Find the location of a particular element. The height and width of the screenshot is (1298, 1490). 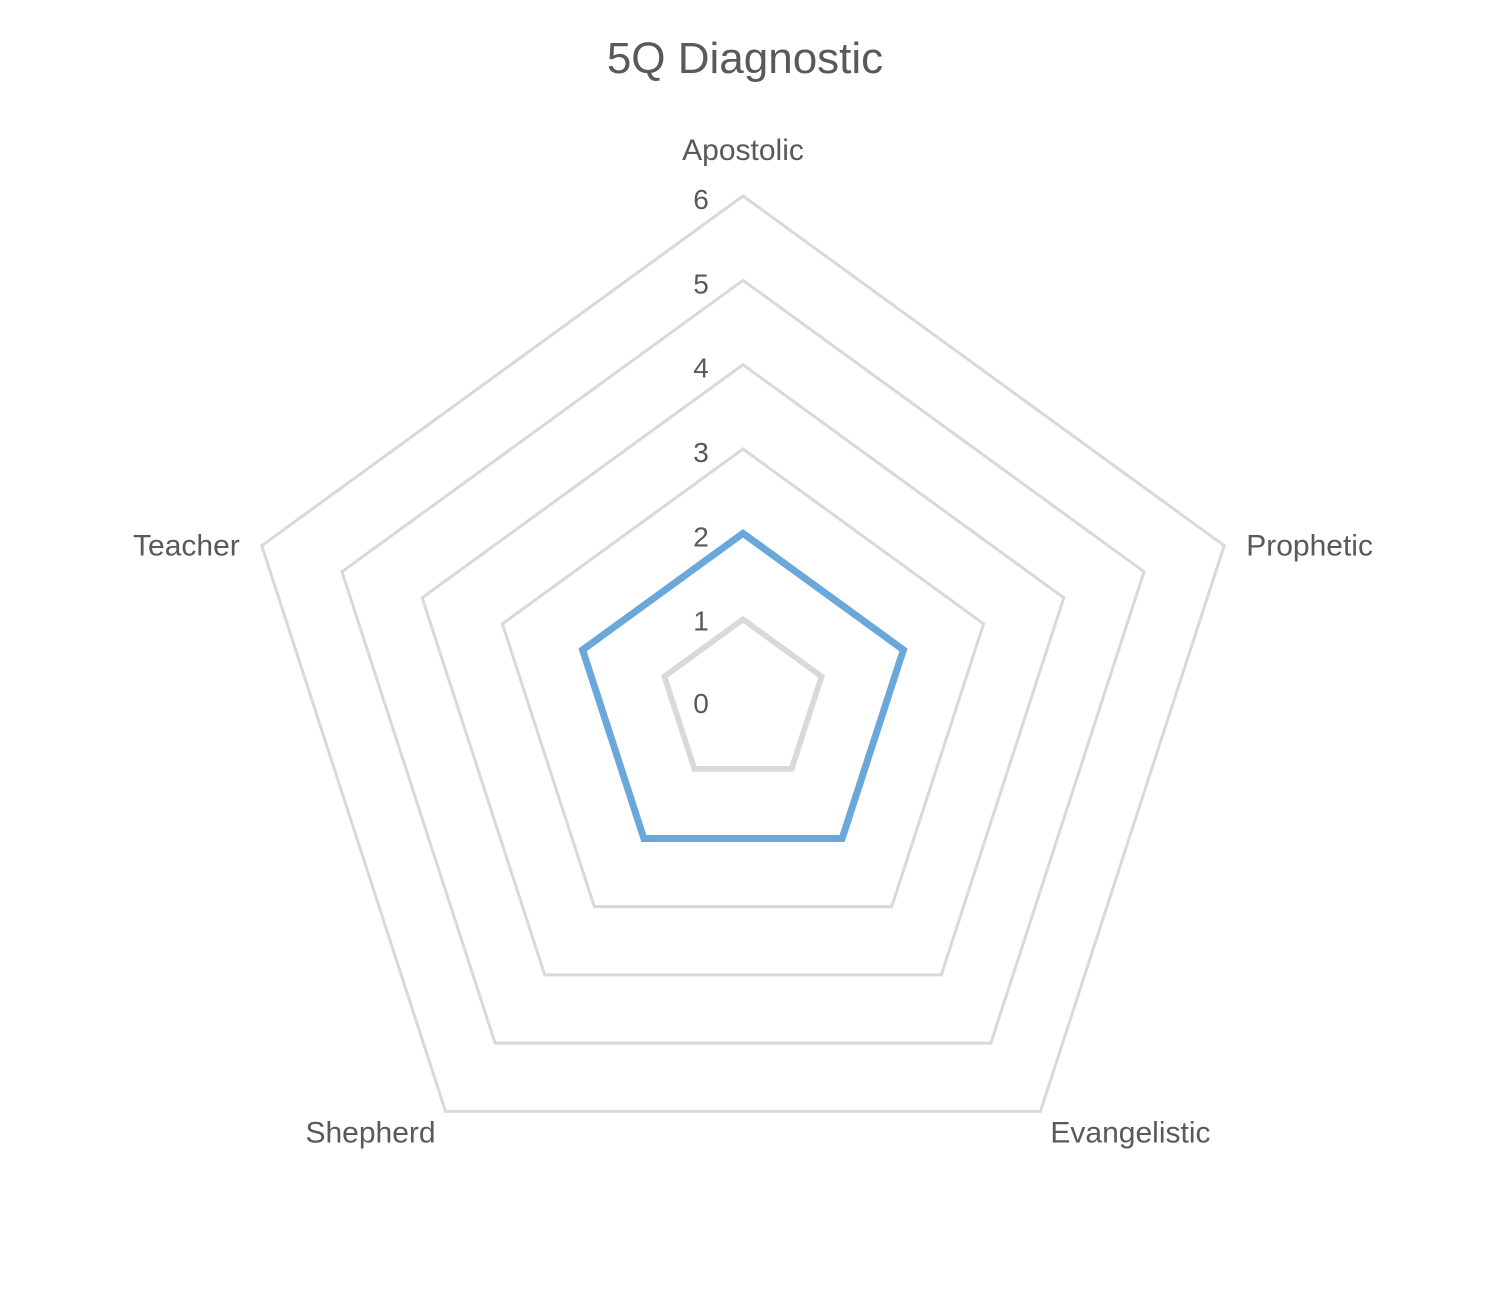

series-layer is located at coordinates (743, 685).